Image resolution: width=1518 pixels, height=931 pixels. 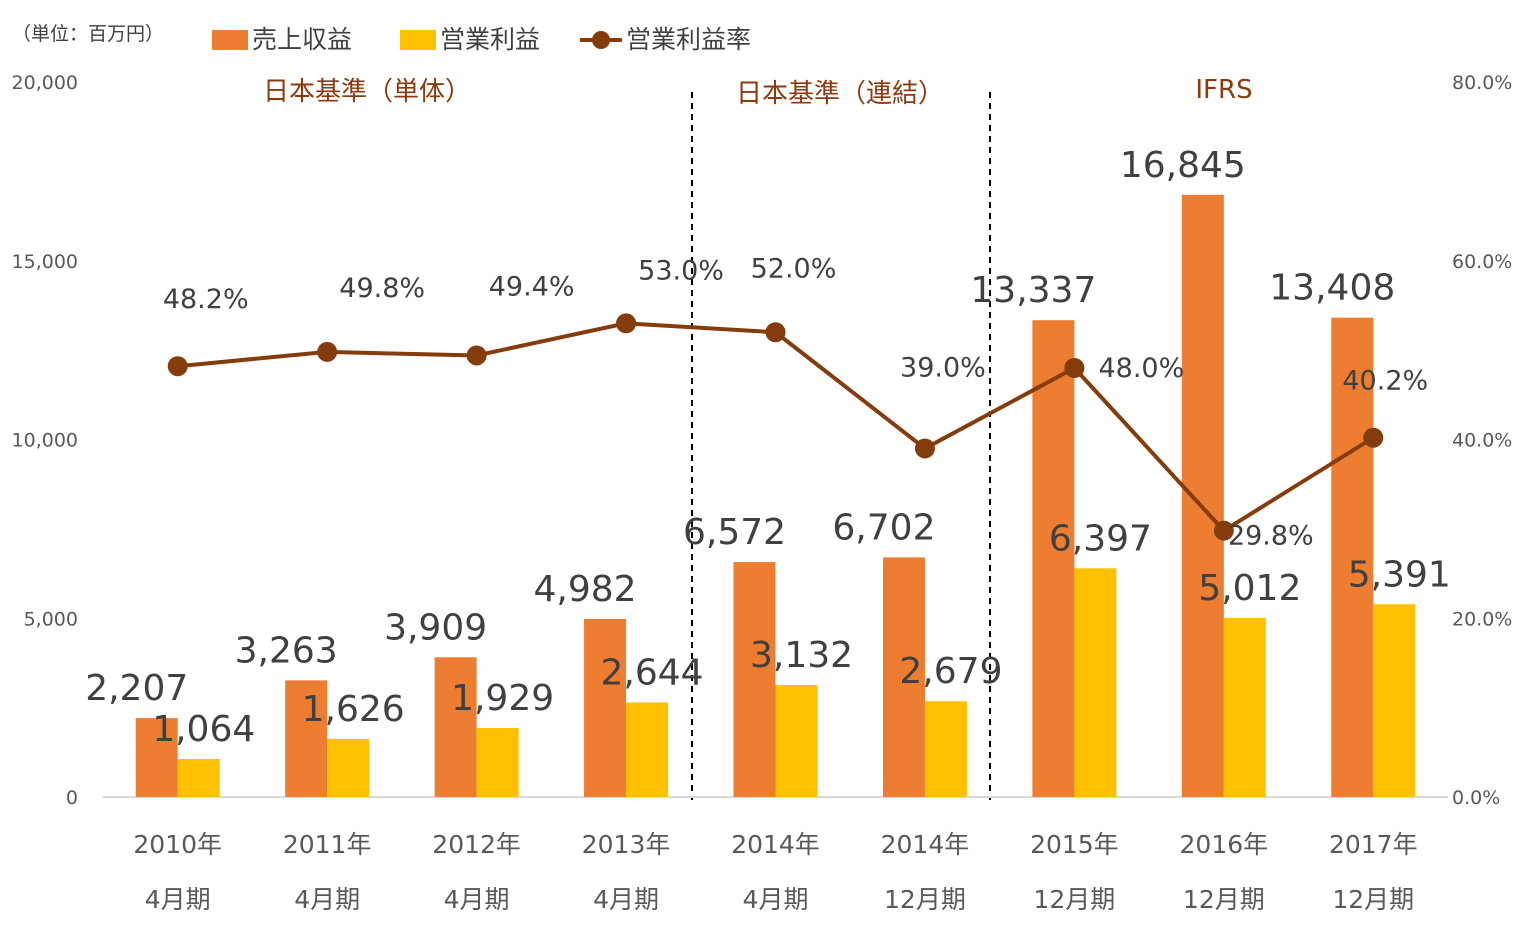 I want to click on legend: 売上収益 営業利益 営業利益率, so click(x=481, y=39).